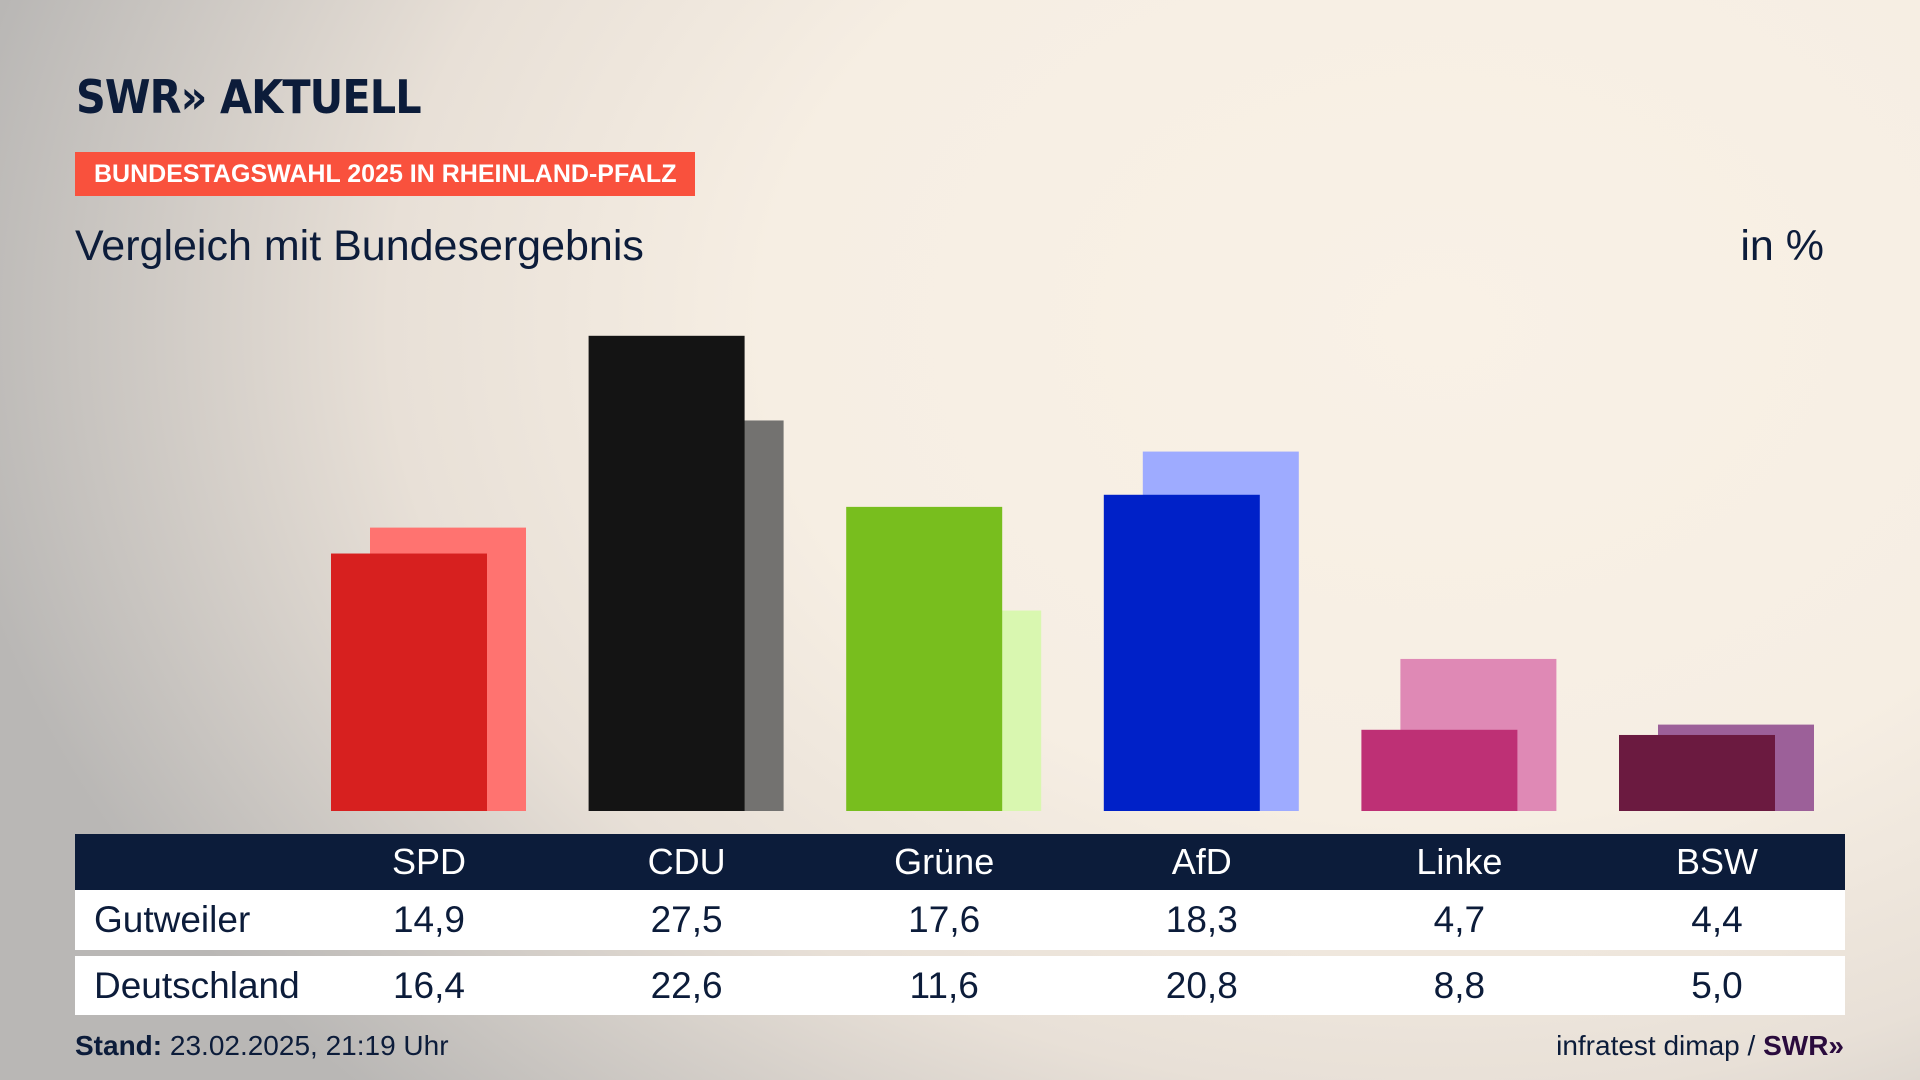  Describe the element at coordinates (924, 658) in the screenshot. I see `bar-grüne-gutweiler` at that location.